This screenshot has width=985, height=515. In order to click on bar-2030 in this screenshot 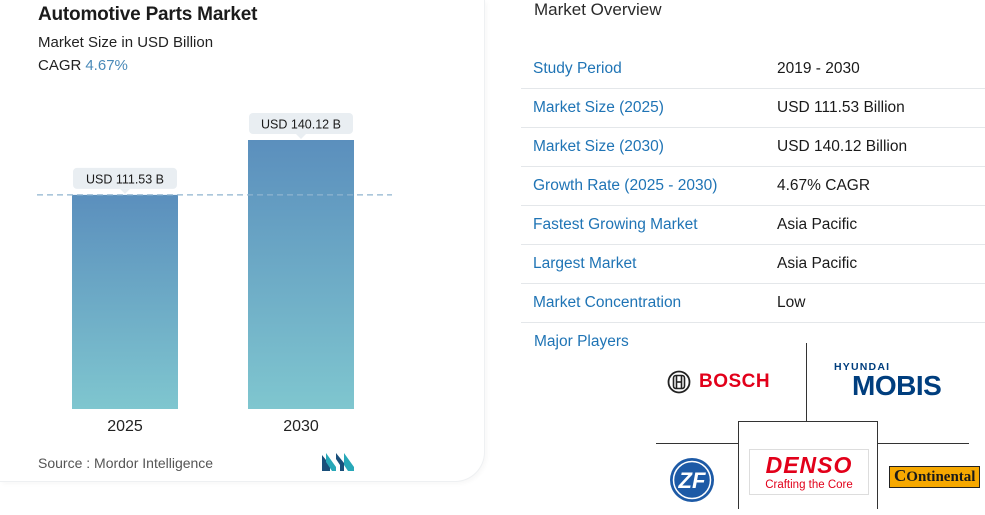, I will do `click(301, 274)`.